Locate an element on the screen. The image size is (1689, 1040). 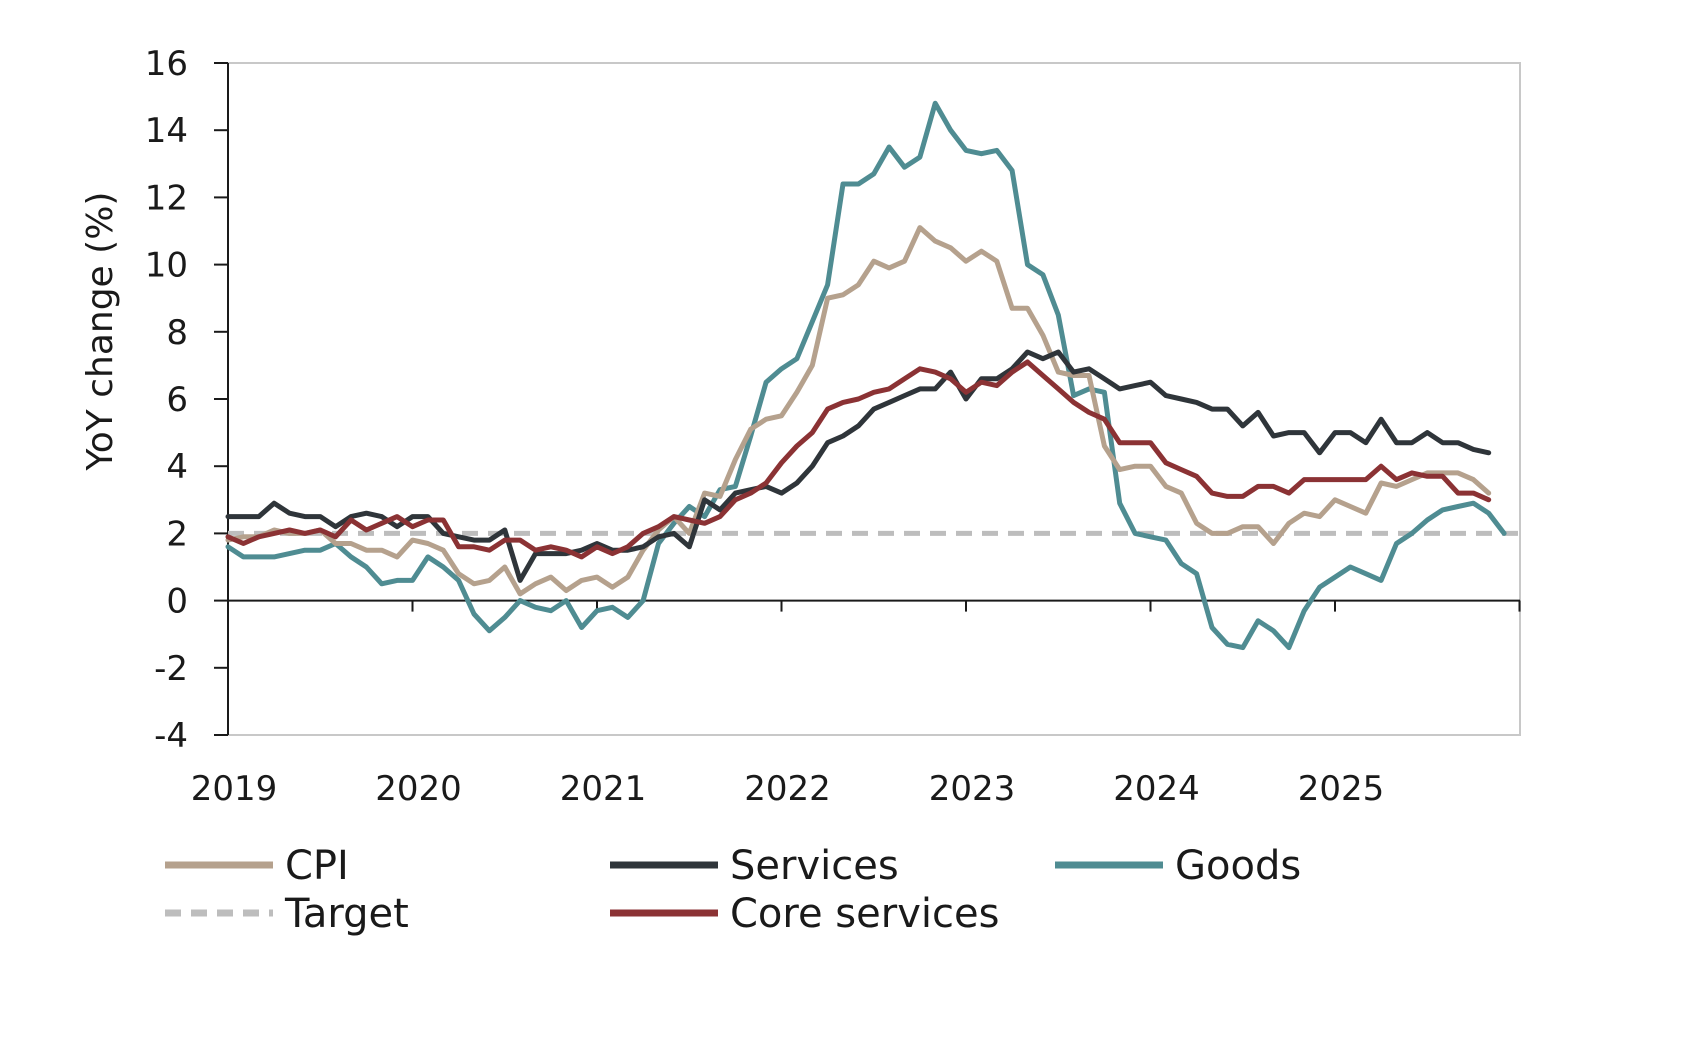
x-tick-label: 2024 is located at coordinates (1156, 789).